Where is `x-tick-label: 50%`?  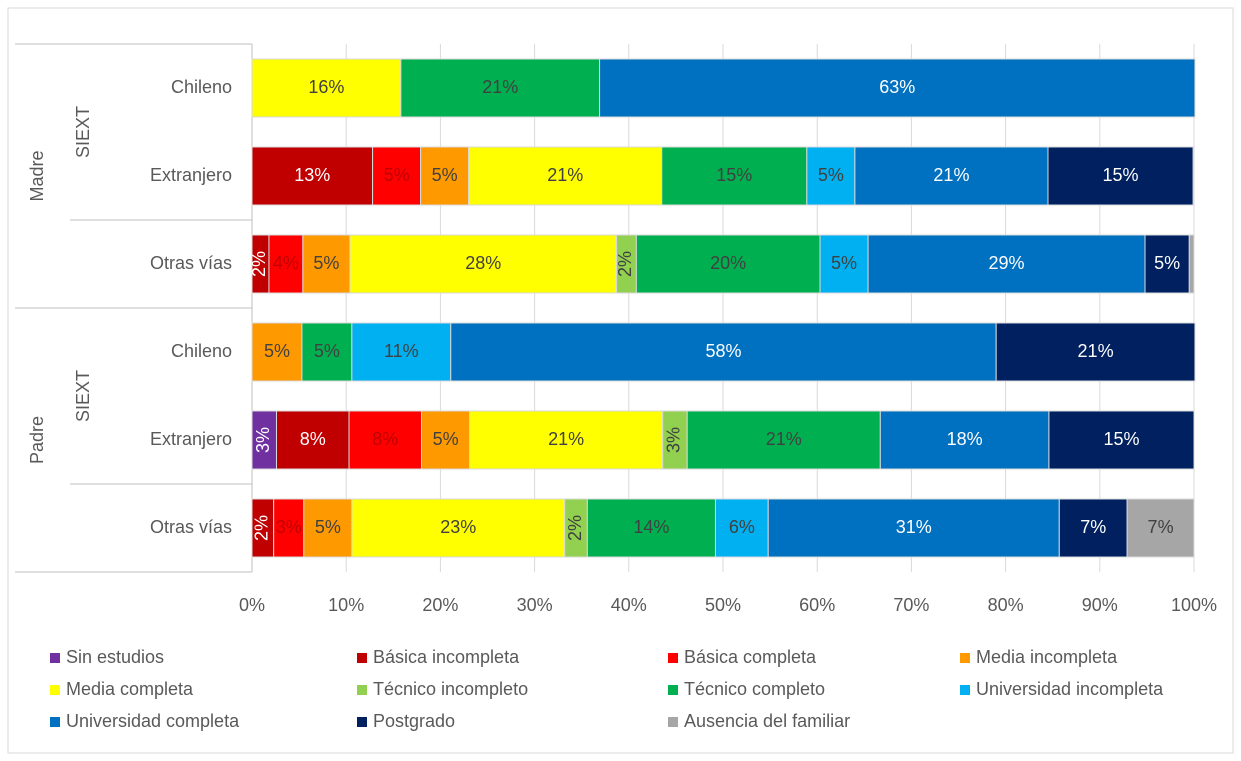 x-tick-label: 50% is located at coordinates (723, 605).